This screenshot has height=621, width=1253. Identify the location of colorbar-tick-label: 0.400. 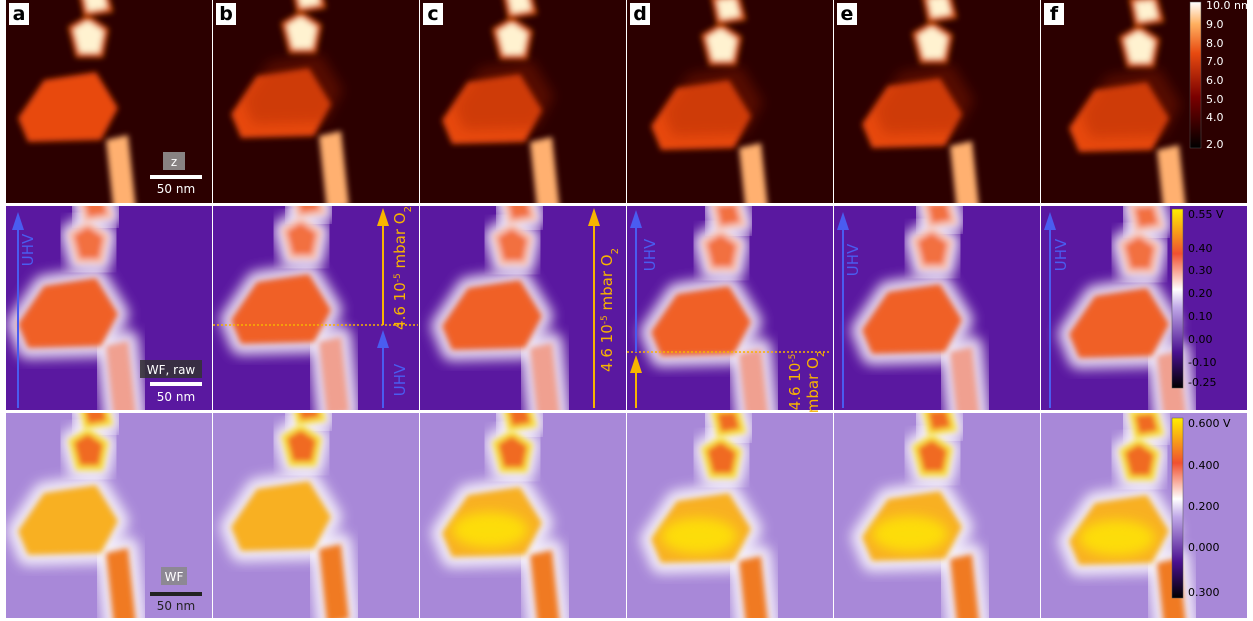
(1204, 465).